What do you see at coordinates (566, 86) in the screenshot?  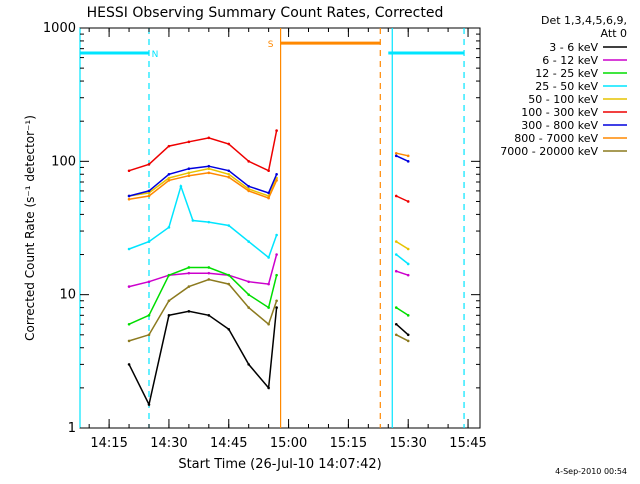 I see `legend-label: 25 - 50 keV` at bounding box center [566, 86].